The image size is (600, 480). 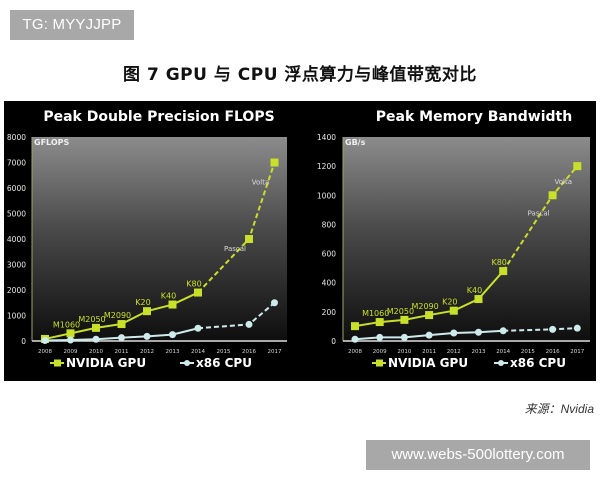 I want to click on y-tick-label: 3000, so click(x=16, y=265).